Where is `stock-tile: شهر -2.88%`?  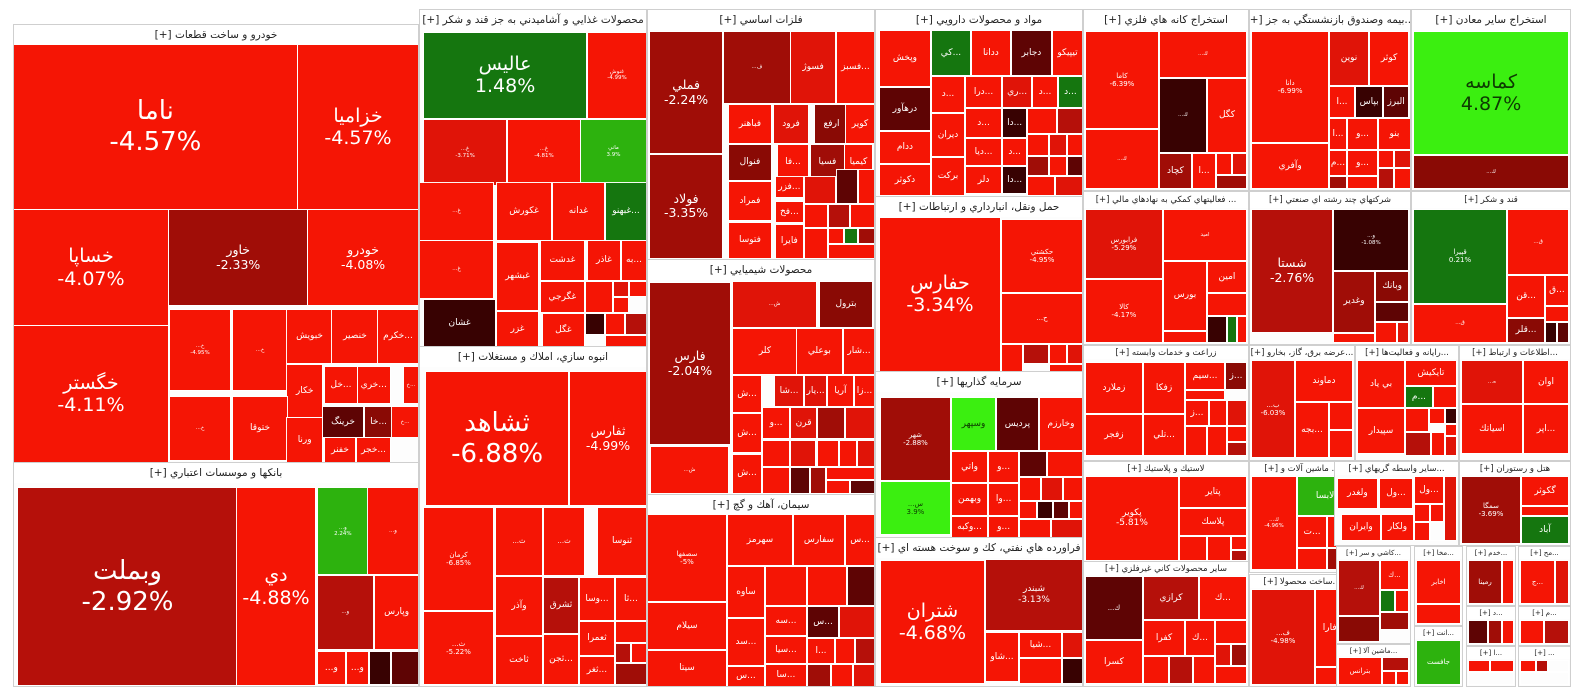 stock-tile: شهر -2.88% is located at coordinates (915, 439).